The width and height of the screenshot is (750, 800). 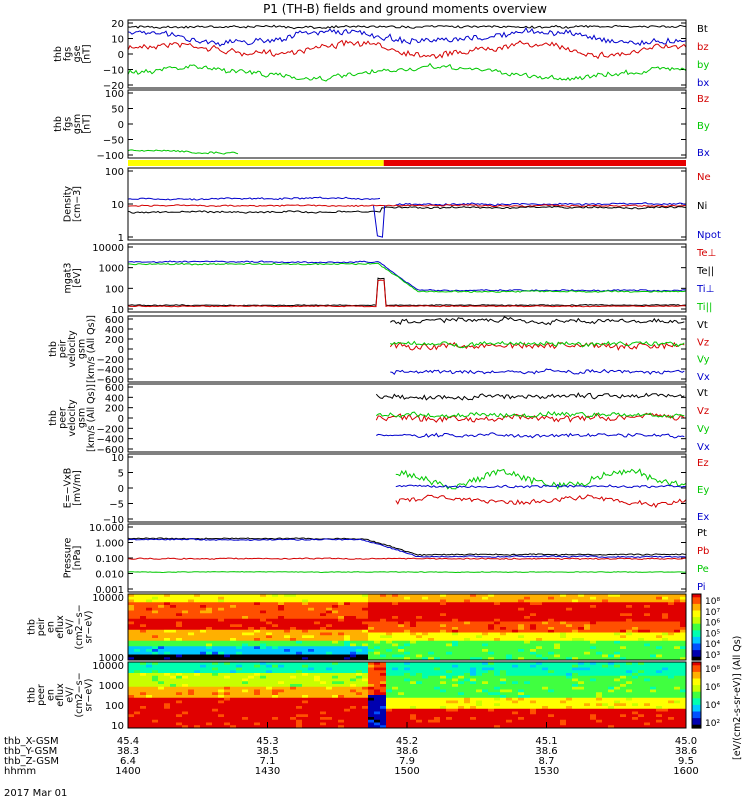 What do you see at coordinates (77, 204) in the screenshot?
I see `ylabel-line: [cm−3]` at bounding box center [77, 204].